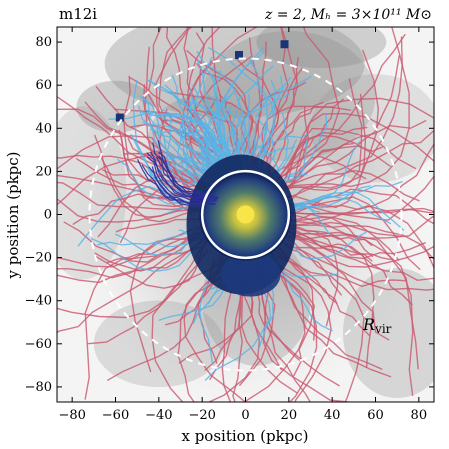 The image size is (449, 449). I want to click on y-tick-label: −20, so click(38, 258).